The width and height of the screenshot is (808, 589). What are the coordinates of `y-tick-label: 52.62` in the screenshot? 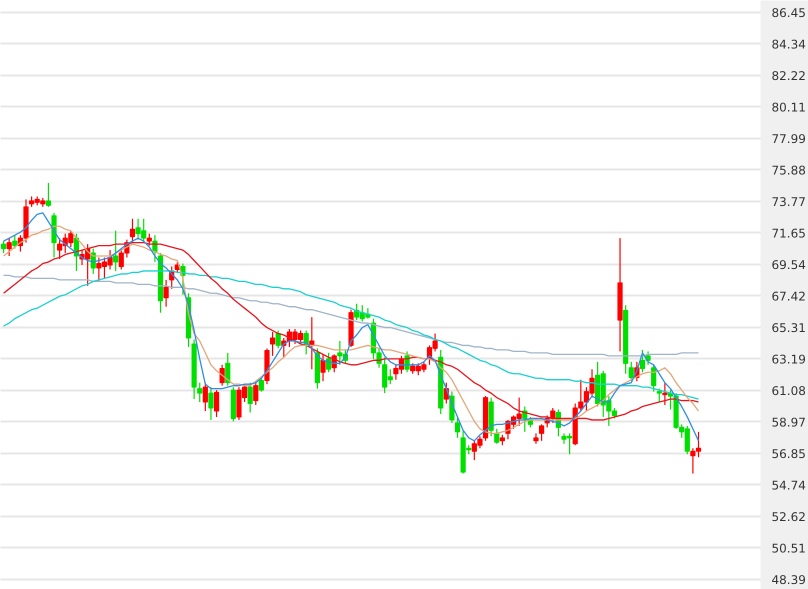 It's located at (789, 517).